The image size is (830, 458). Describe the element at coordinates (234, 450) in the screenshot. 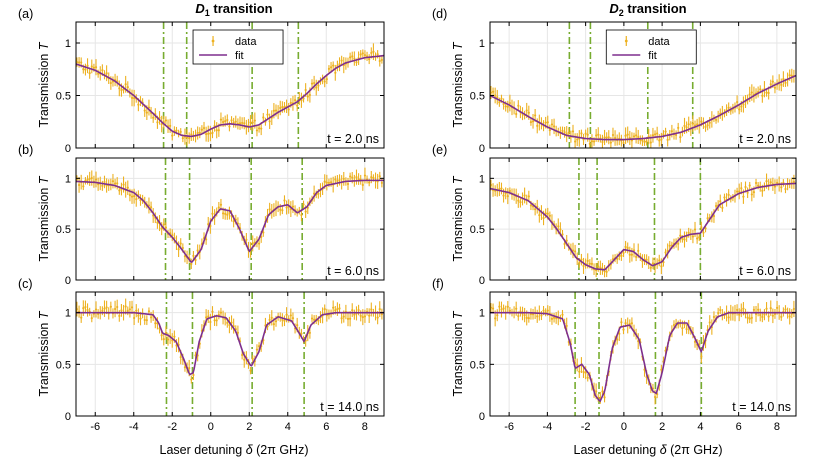

I see `x-axis-label-left: Laser detuning δ (2π GHz)` at that location.